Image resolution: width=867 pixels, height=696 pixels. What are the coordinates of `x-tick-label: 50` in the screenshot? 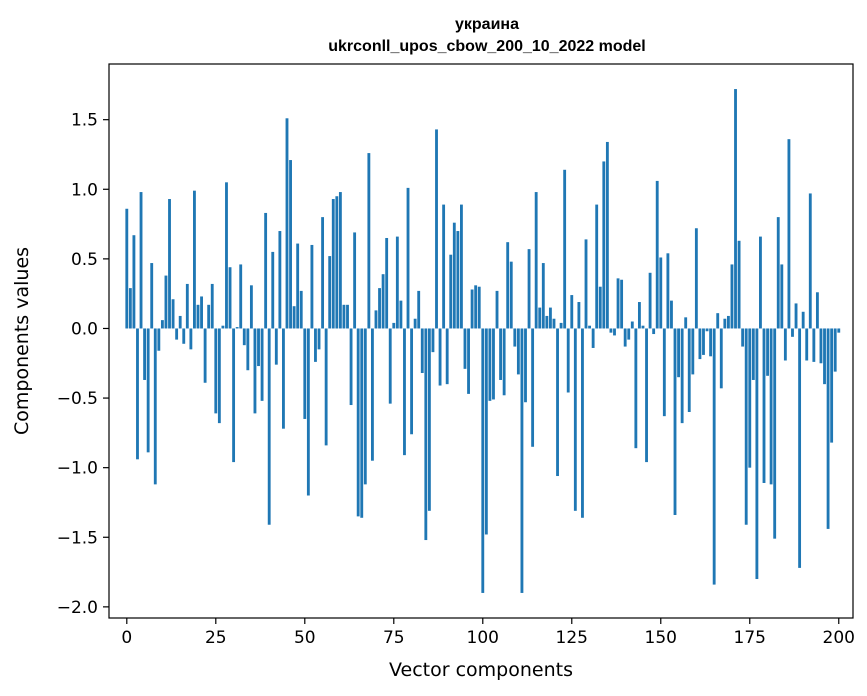 It's located at (305, 638).